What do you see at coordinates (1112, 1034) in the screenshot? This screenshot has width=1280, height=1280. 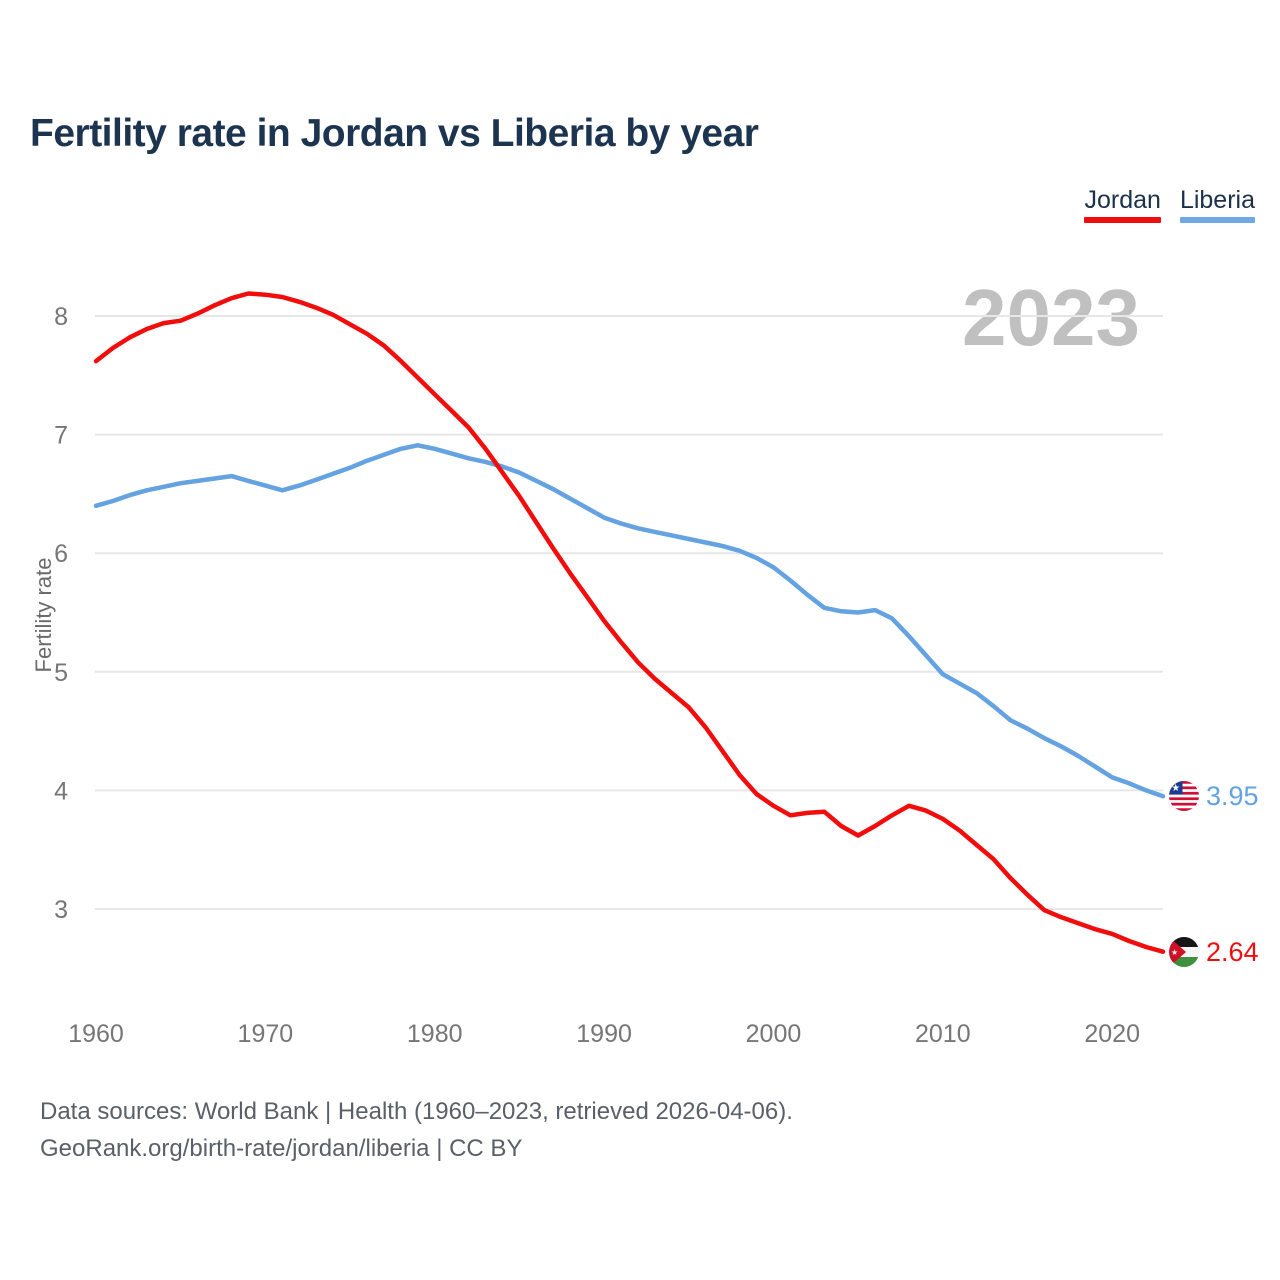 I see `x-tick-label: 2020` at bounding box center [1112, 1034].